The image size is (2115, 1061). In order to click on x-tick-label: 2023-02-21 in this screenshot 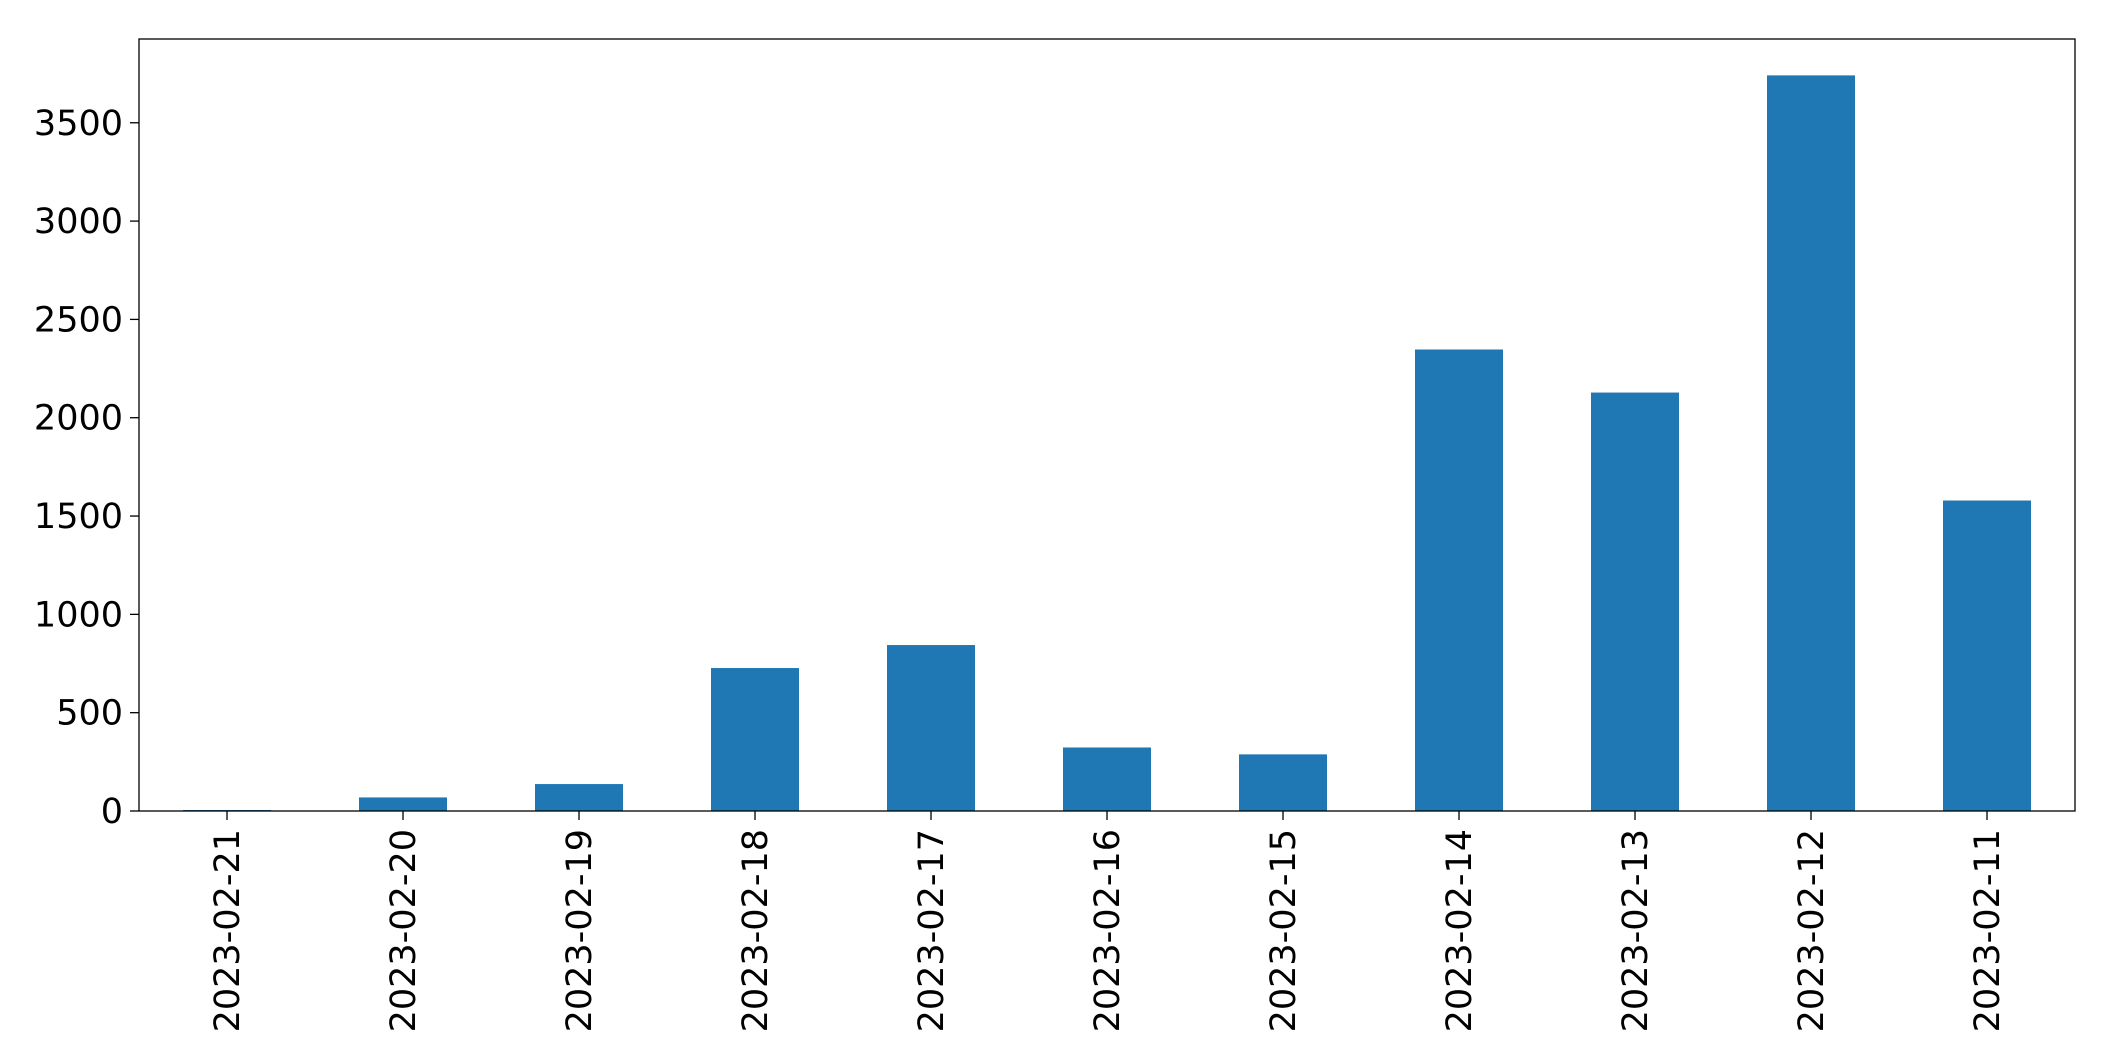, I will do `click(228, 930)`.